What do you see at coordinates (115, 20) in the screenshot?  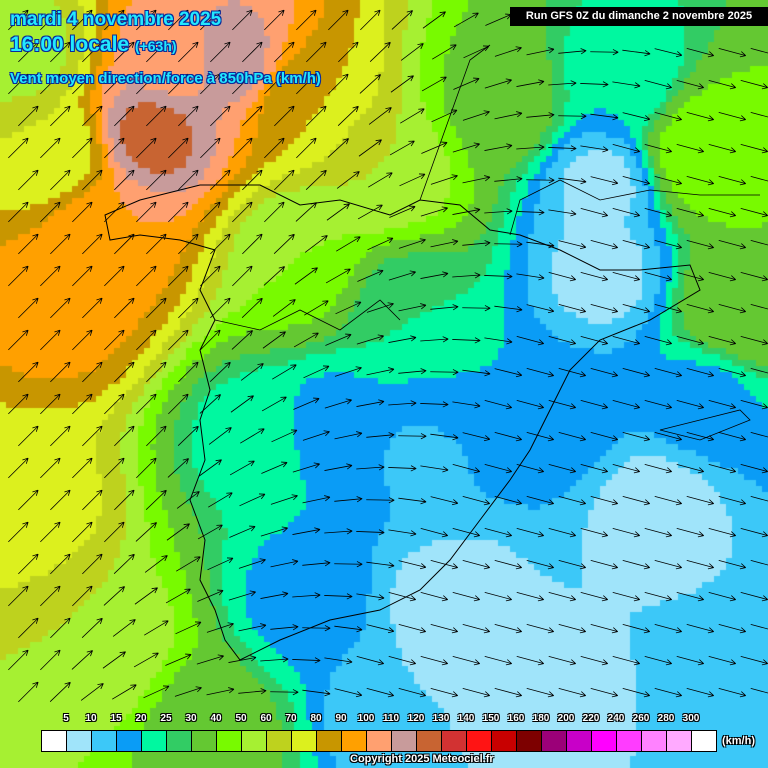 I see `forecast-date: mardi 4 novembre 2025` at bounding box center [115, 20].